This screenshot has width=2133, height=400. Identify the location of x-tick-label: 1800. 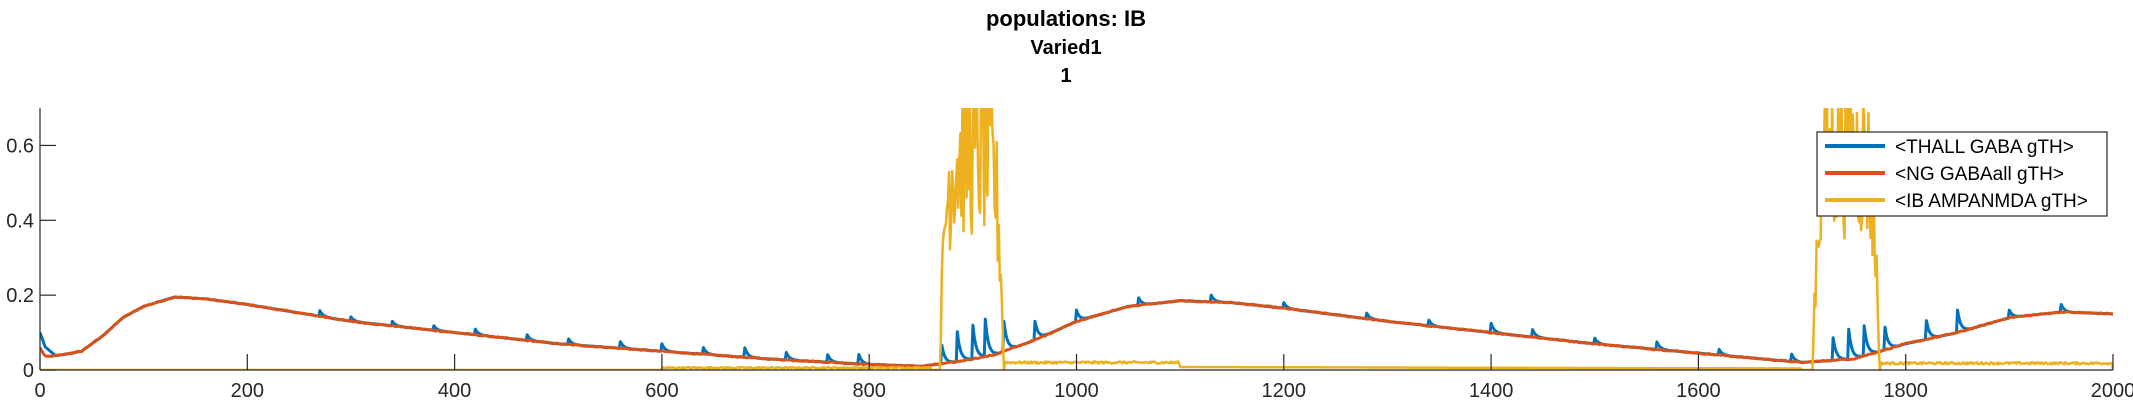
(1905, 390).